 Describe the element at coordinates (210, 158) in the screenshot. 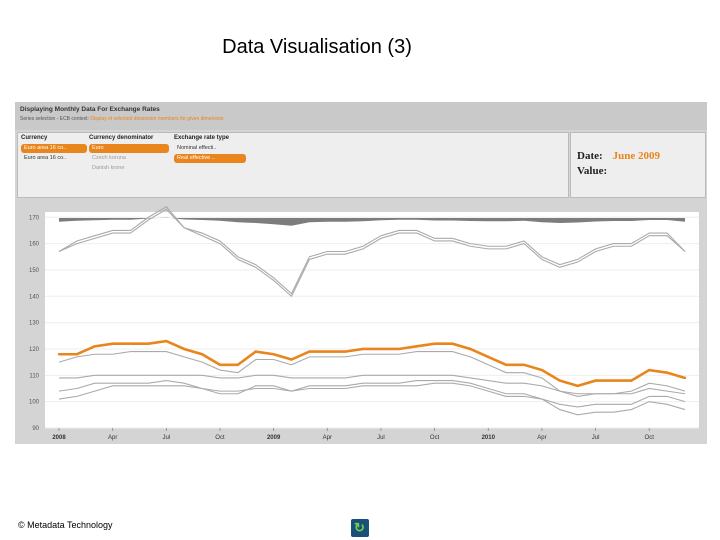

I see `rate-type-option: Real effective ..` at that location.